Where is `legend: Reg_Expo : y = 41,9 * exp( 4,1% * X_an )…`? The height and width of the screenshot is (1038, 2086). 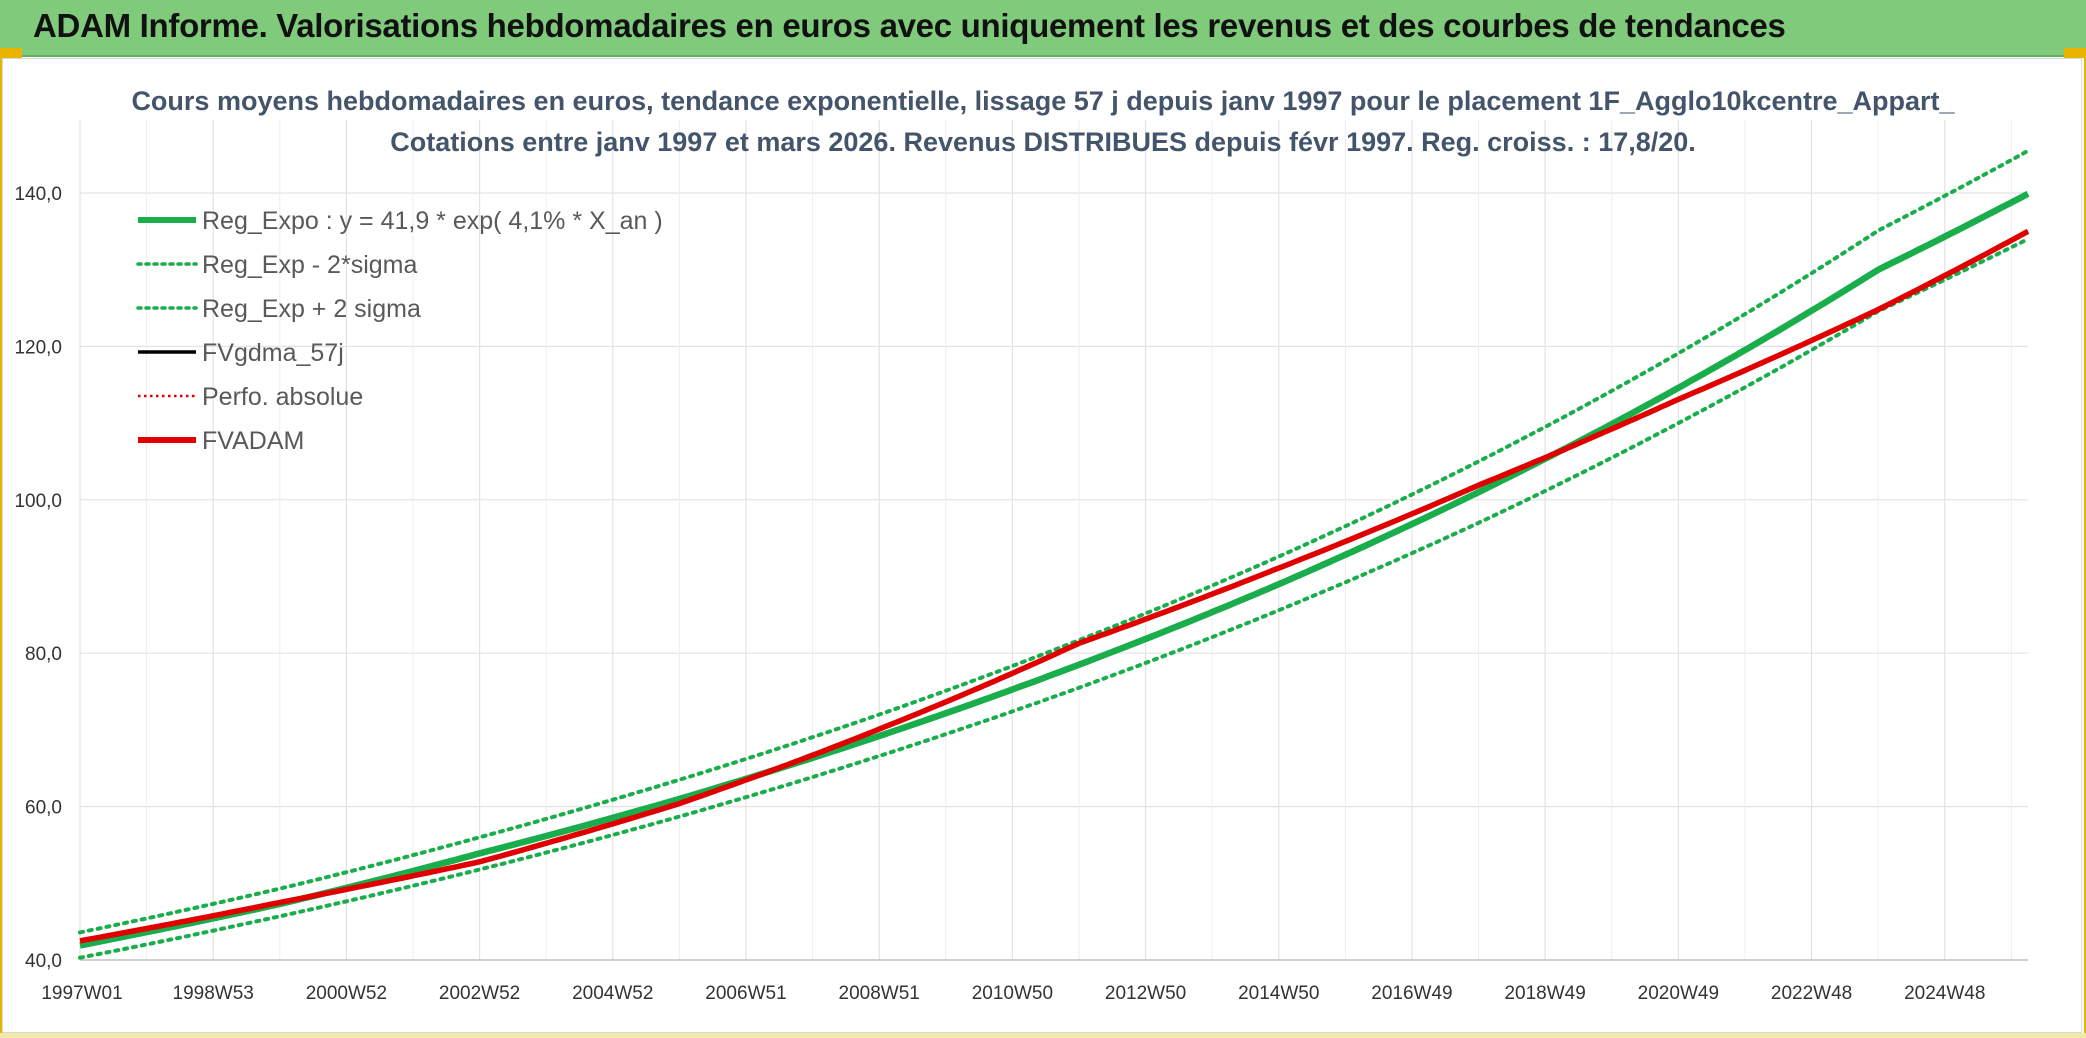
legend: Reg_Expo : y = 41,9 * exp( 4,1% * X_an )… is located at coordinates (399, 331).